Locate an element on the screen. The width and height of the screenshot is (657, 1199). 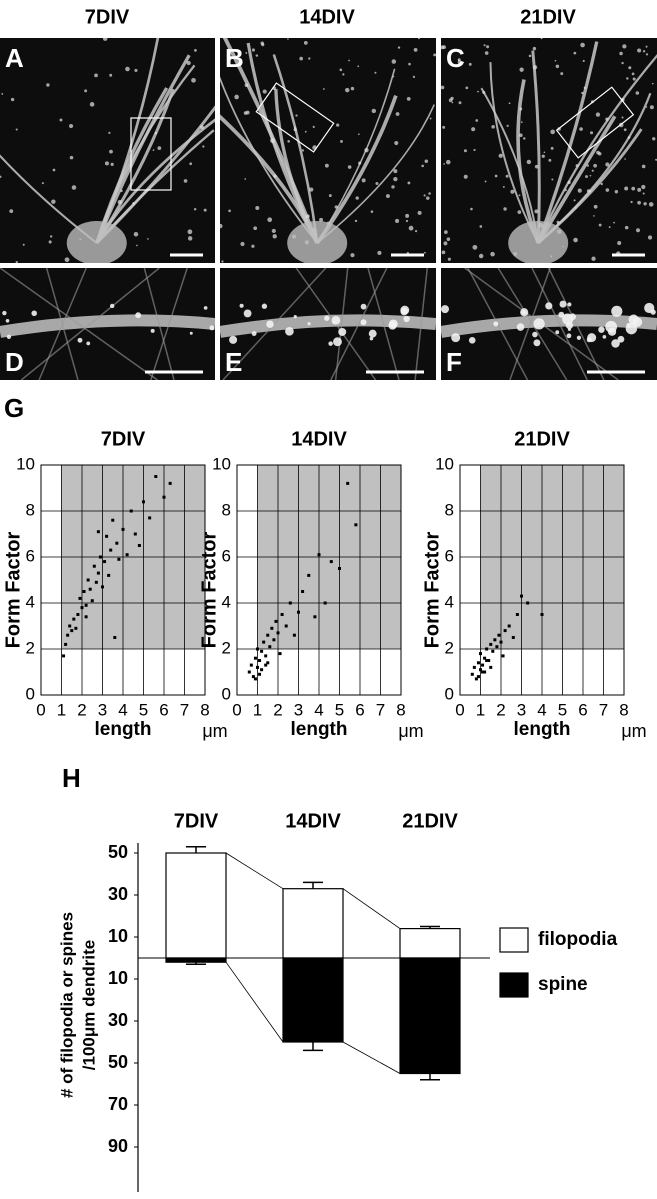
y-tick-label: 6 is located at coordinates (449, 555).